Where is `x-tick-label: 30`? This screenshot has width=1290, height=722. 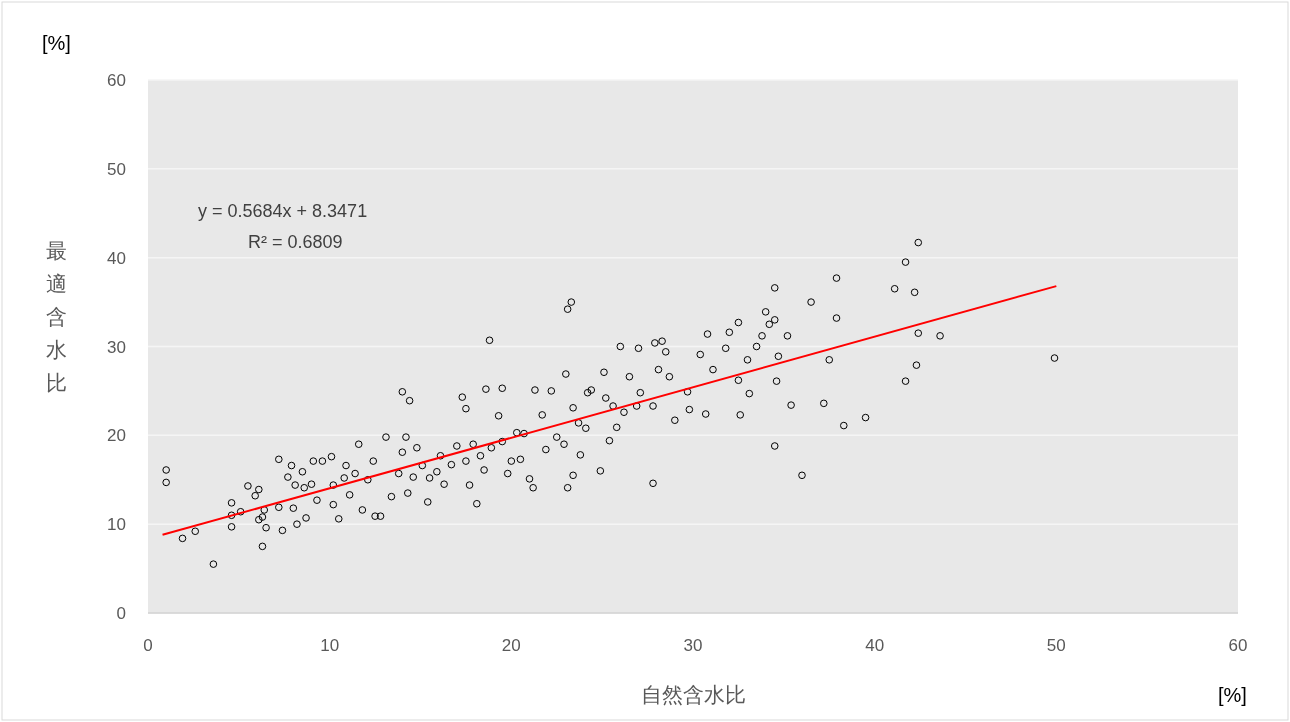 x-tick-label: 30 is located at coordinates (693, 645).